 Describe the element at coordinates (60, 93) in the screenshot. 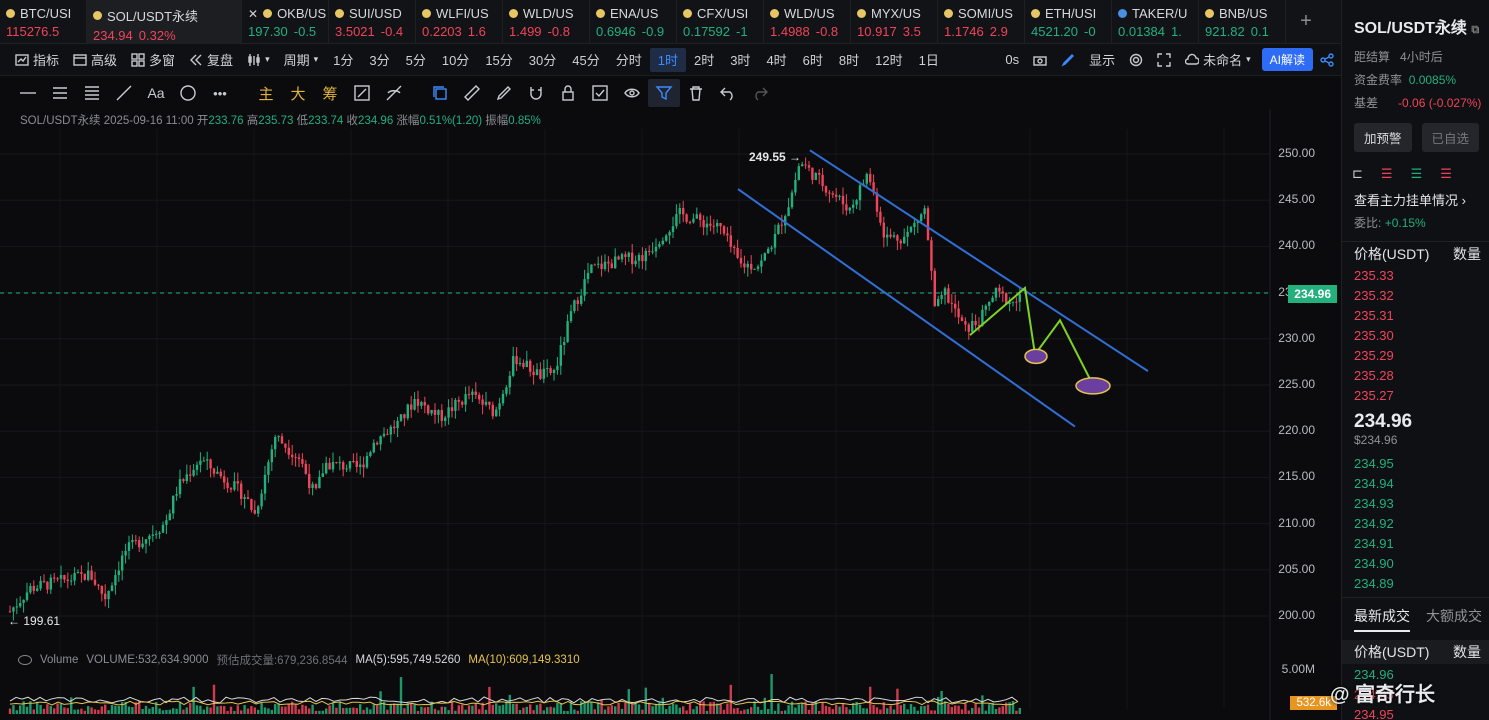

I see `parallel-lines-tool` at that location.